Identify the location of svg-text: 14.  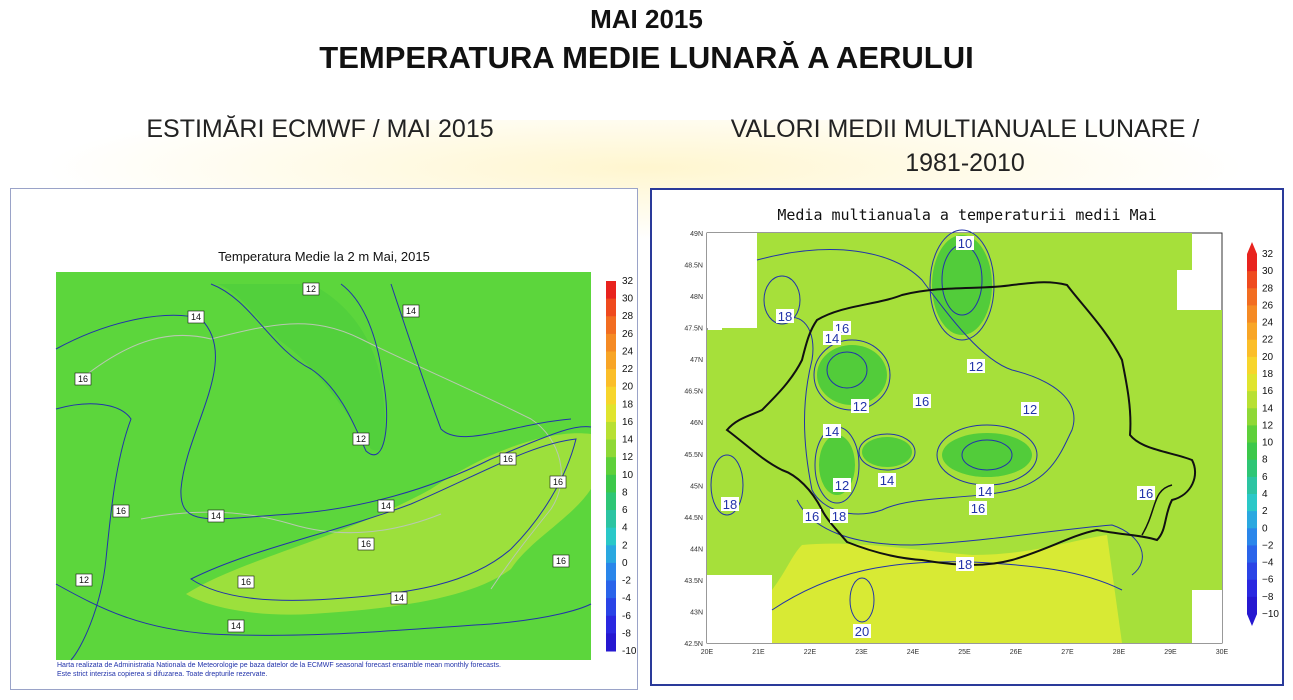
(386, 506).